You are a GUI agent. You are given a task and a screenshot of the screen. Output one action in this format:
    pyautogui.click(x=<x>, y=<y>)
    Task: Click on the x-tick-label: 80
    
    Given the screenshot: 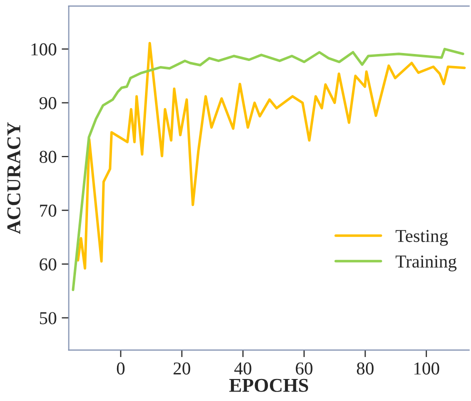 What is the action you would take?
    pyautogui.click(x=365, y=368)
    